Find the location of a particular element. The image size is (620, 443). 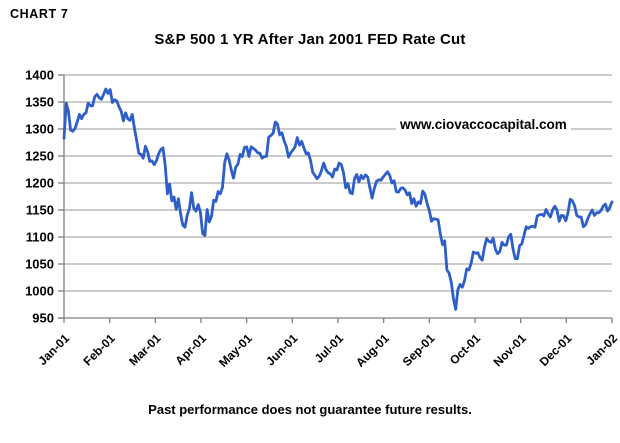

x-tick-label: Apr-01 is located at coordinates (190, 349).